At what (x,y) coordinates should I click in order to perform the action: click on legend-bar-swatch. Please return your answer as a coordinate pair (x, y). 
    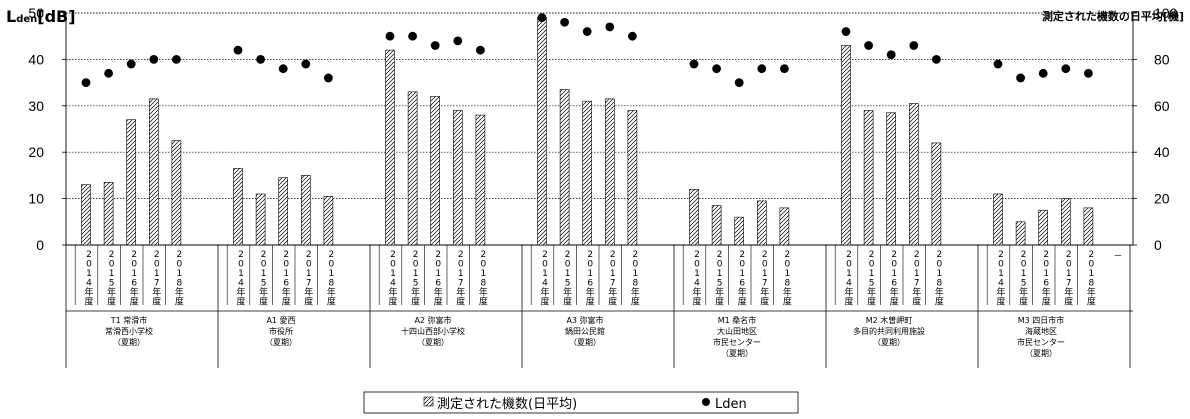
    Looking at the image, I should click on (428, 401).